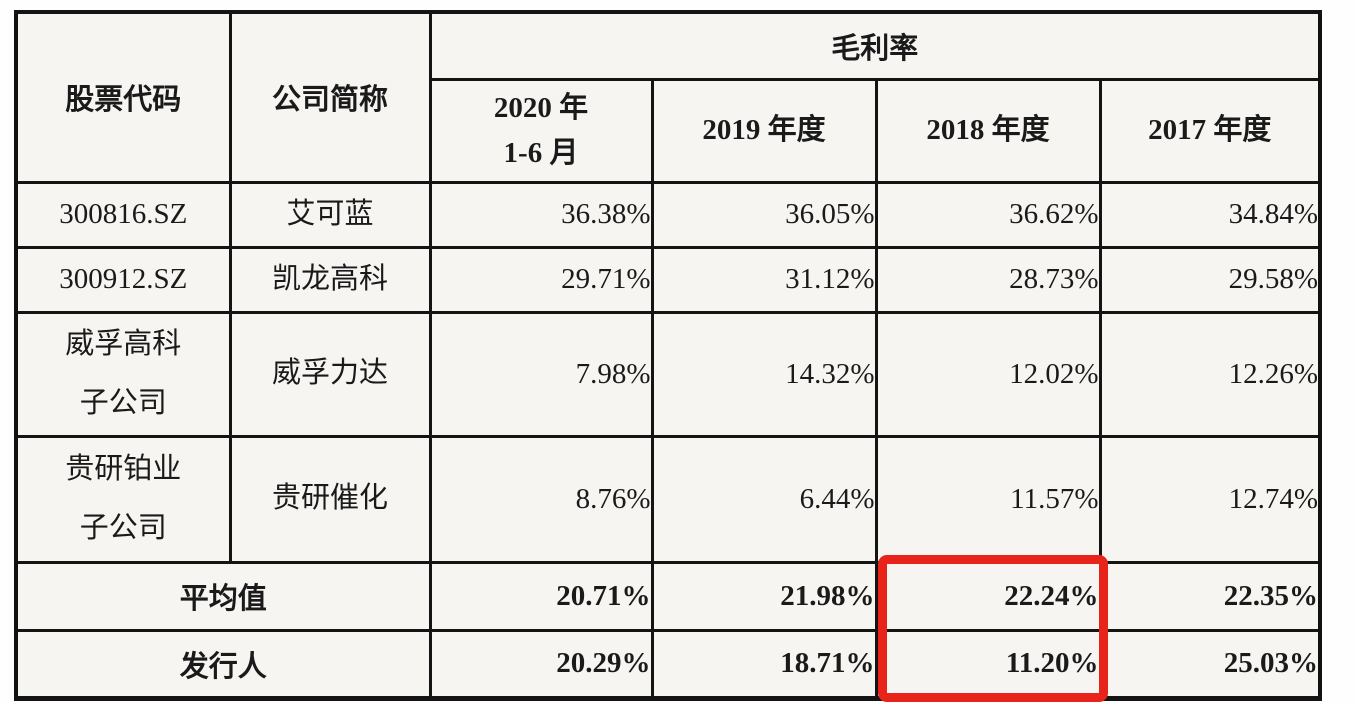 This screenshot has height=706, width=1354. Describe the element at coordinates (330, 214) in the screenshot. I see `cell-company-name: 艾可蓝` at that location.